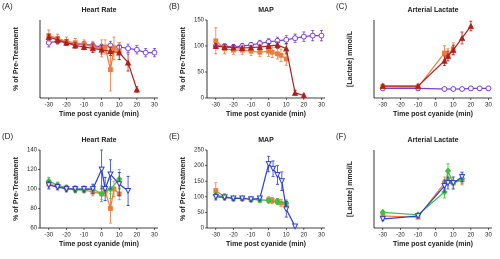 The image size is (500, 259). I want to click on y-tick-label: 80, so click(33, 209).